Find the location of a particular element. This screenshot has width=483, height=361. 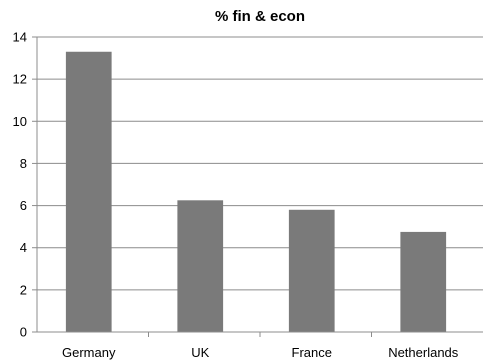

y-tick-label: 6 is located at coordinates (23, 205).